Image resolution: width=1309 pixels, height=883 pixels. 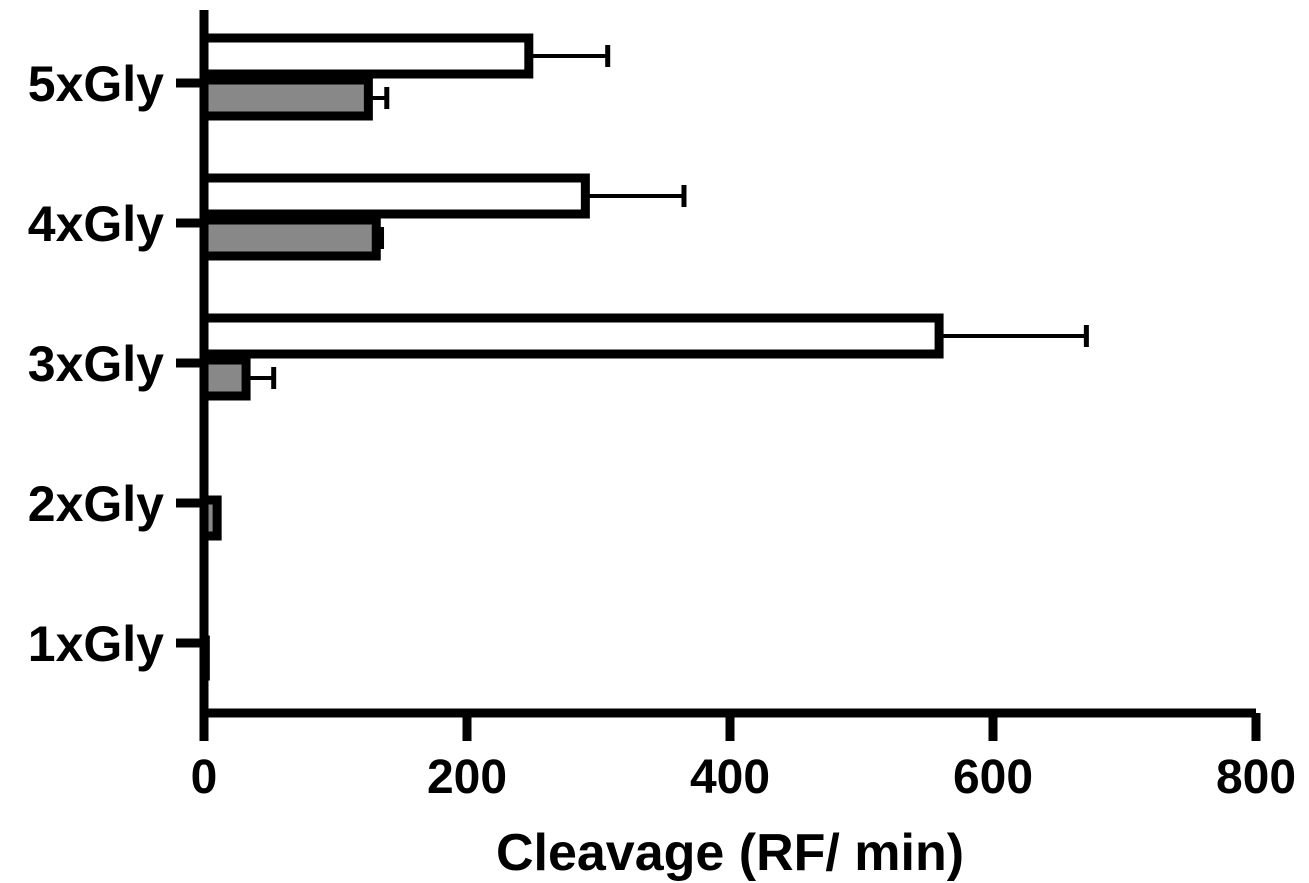 What do you see at coordinates (96, 224) in the screenshot?
I see `y-tick-label: 4xGly` at bounding box center [96, 224].